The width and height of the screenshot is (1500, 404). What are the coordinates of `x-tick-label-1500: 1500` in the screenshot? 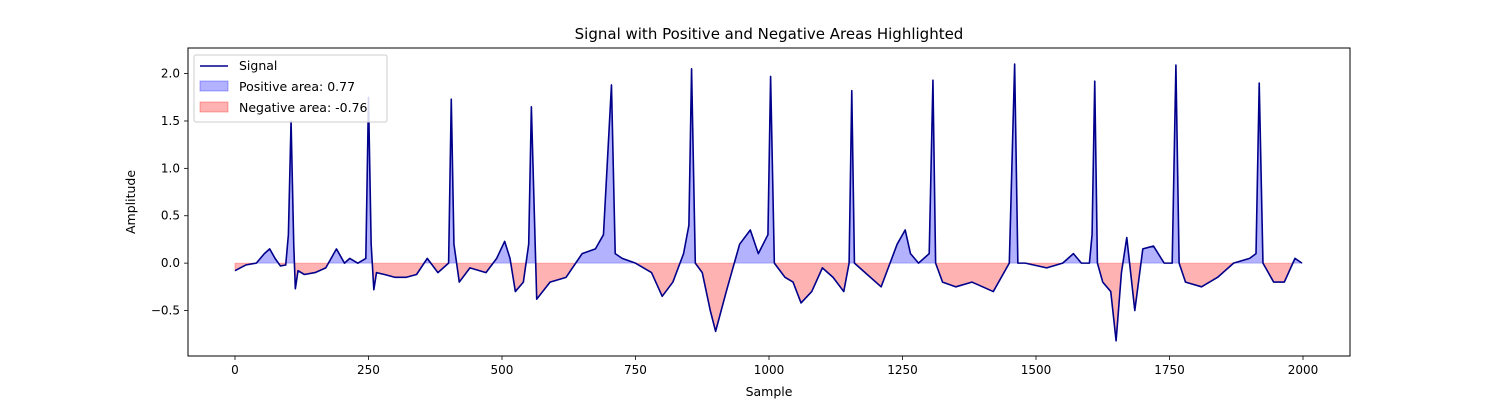 It's located at (1036, 370).